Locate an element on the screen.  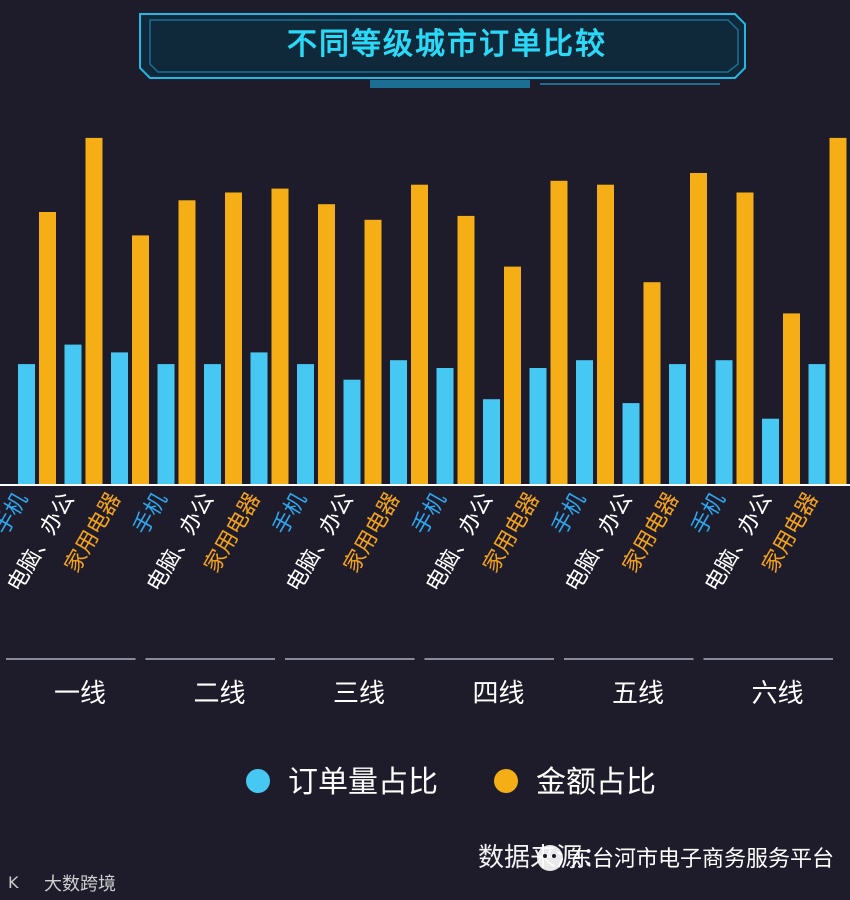
bar-orders-g6-appliance is located at coordinates (817, 424).